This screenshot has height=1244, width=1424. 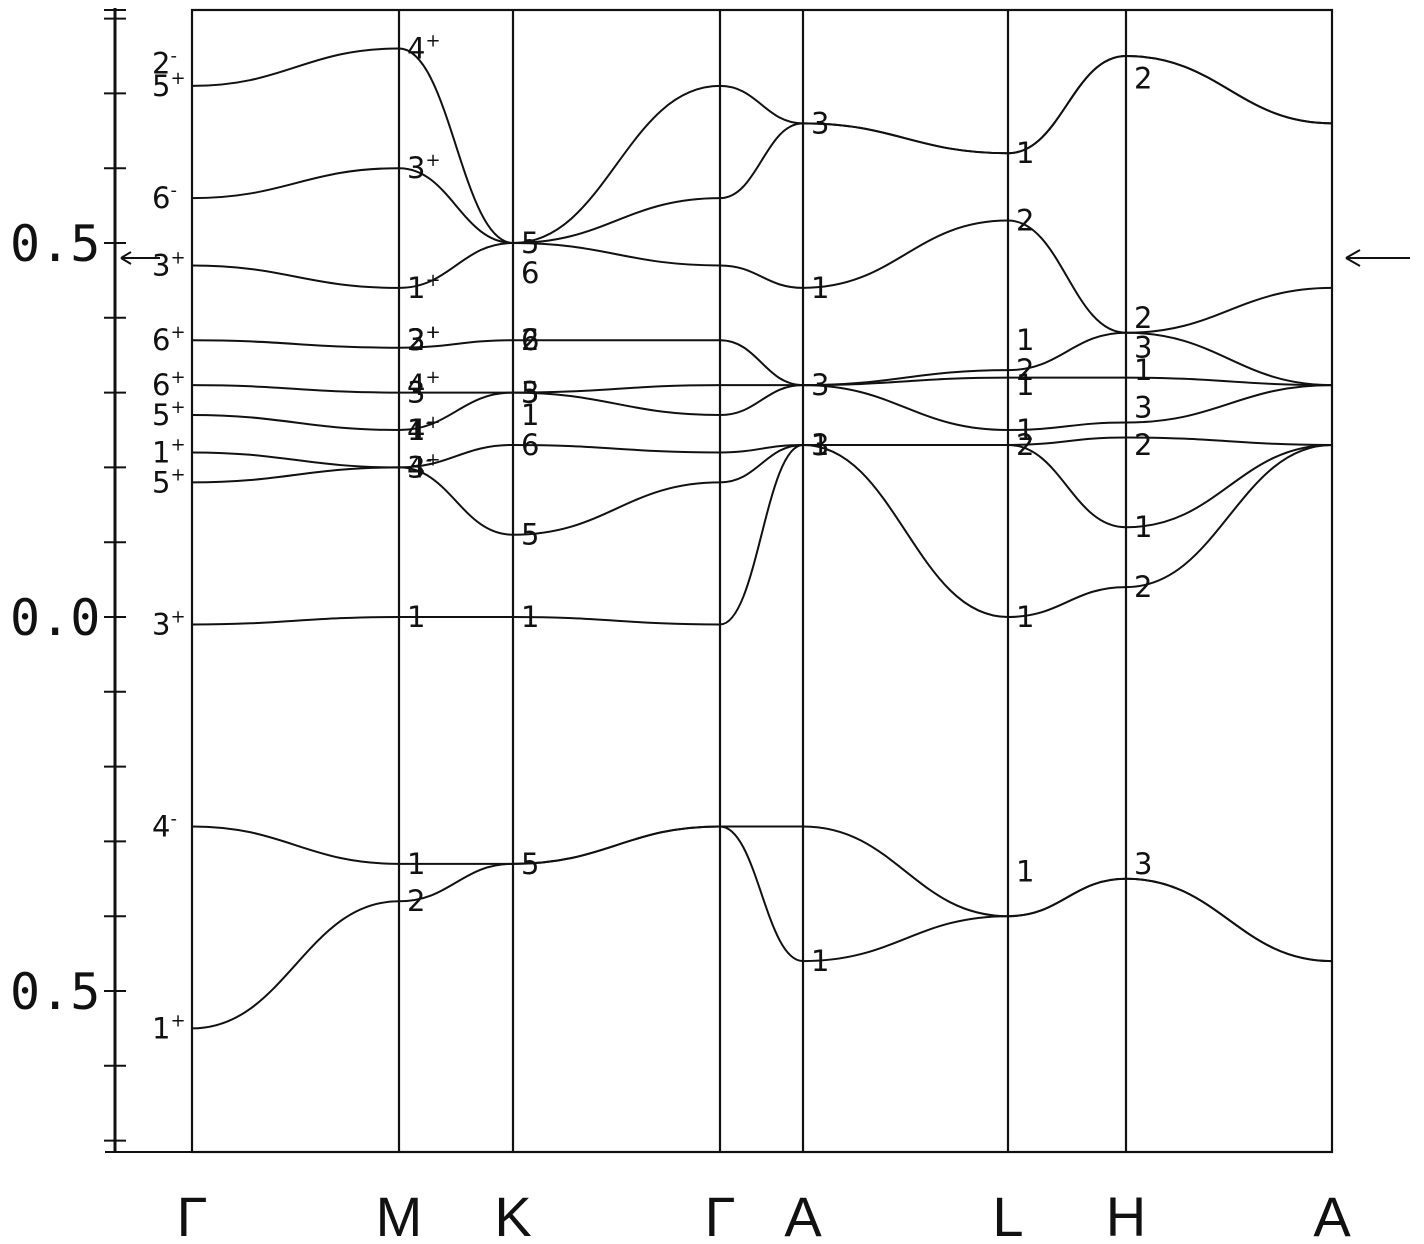 I want to click on y-tick-label-1: 0.0, so click(x=55, y=618).